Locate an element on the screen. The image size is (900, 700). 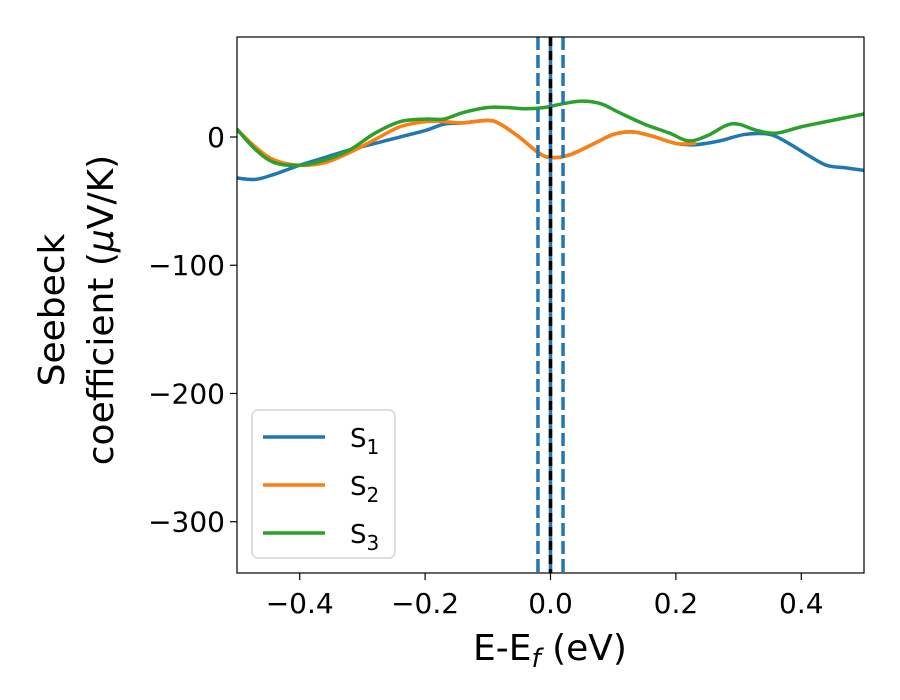
x-tick-label: 0.4 is located at coordinates (801, 603).